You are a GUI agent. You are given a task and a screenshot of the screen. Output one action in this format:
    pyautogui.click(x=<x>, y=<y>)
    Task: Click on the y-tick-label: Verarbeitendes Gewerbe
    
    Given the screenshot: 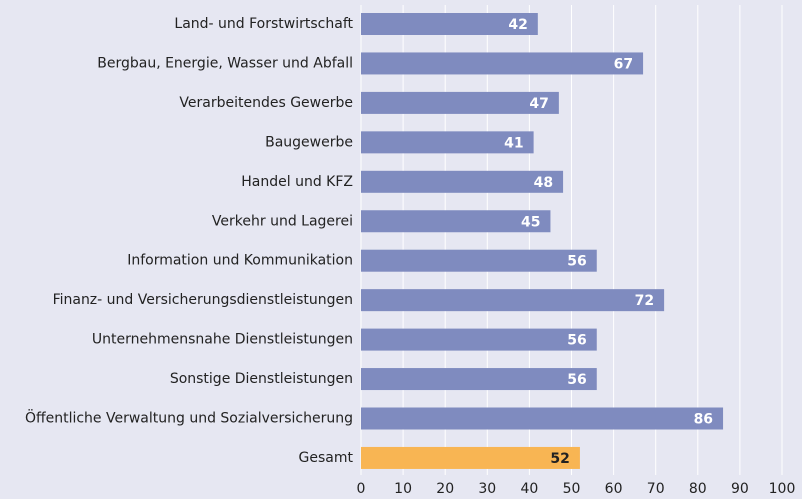 What is the action you would take?
    pyautogui.click(x=266, y=103)
    